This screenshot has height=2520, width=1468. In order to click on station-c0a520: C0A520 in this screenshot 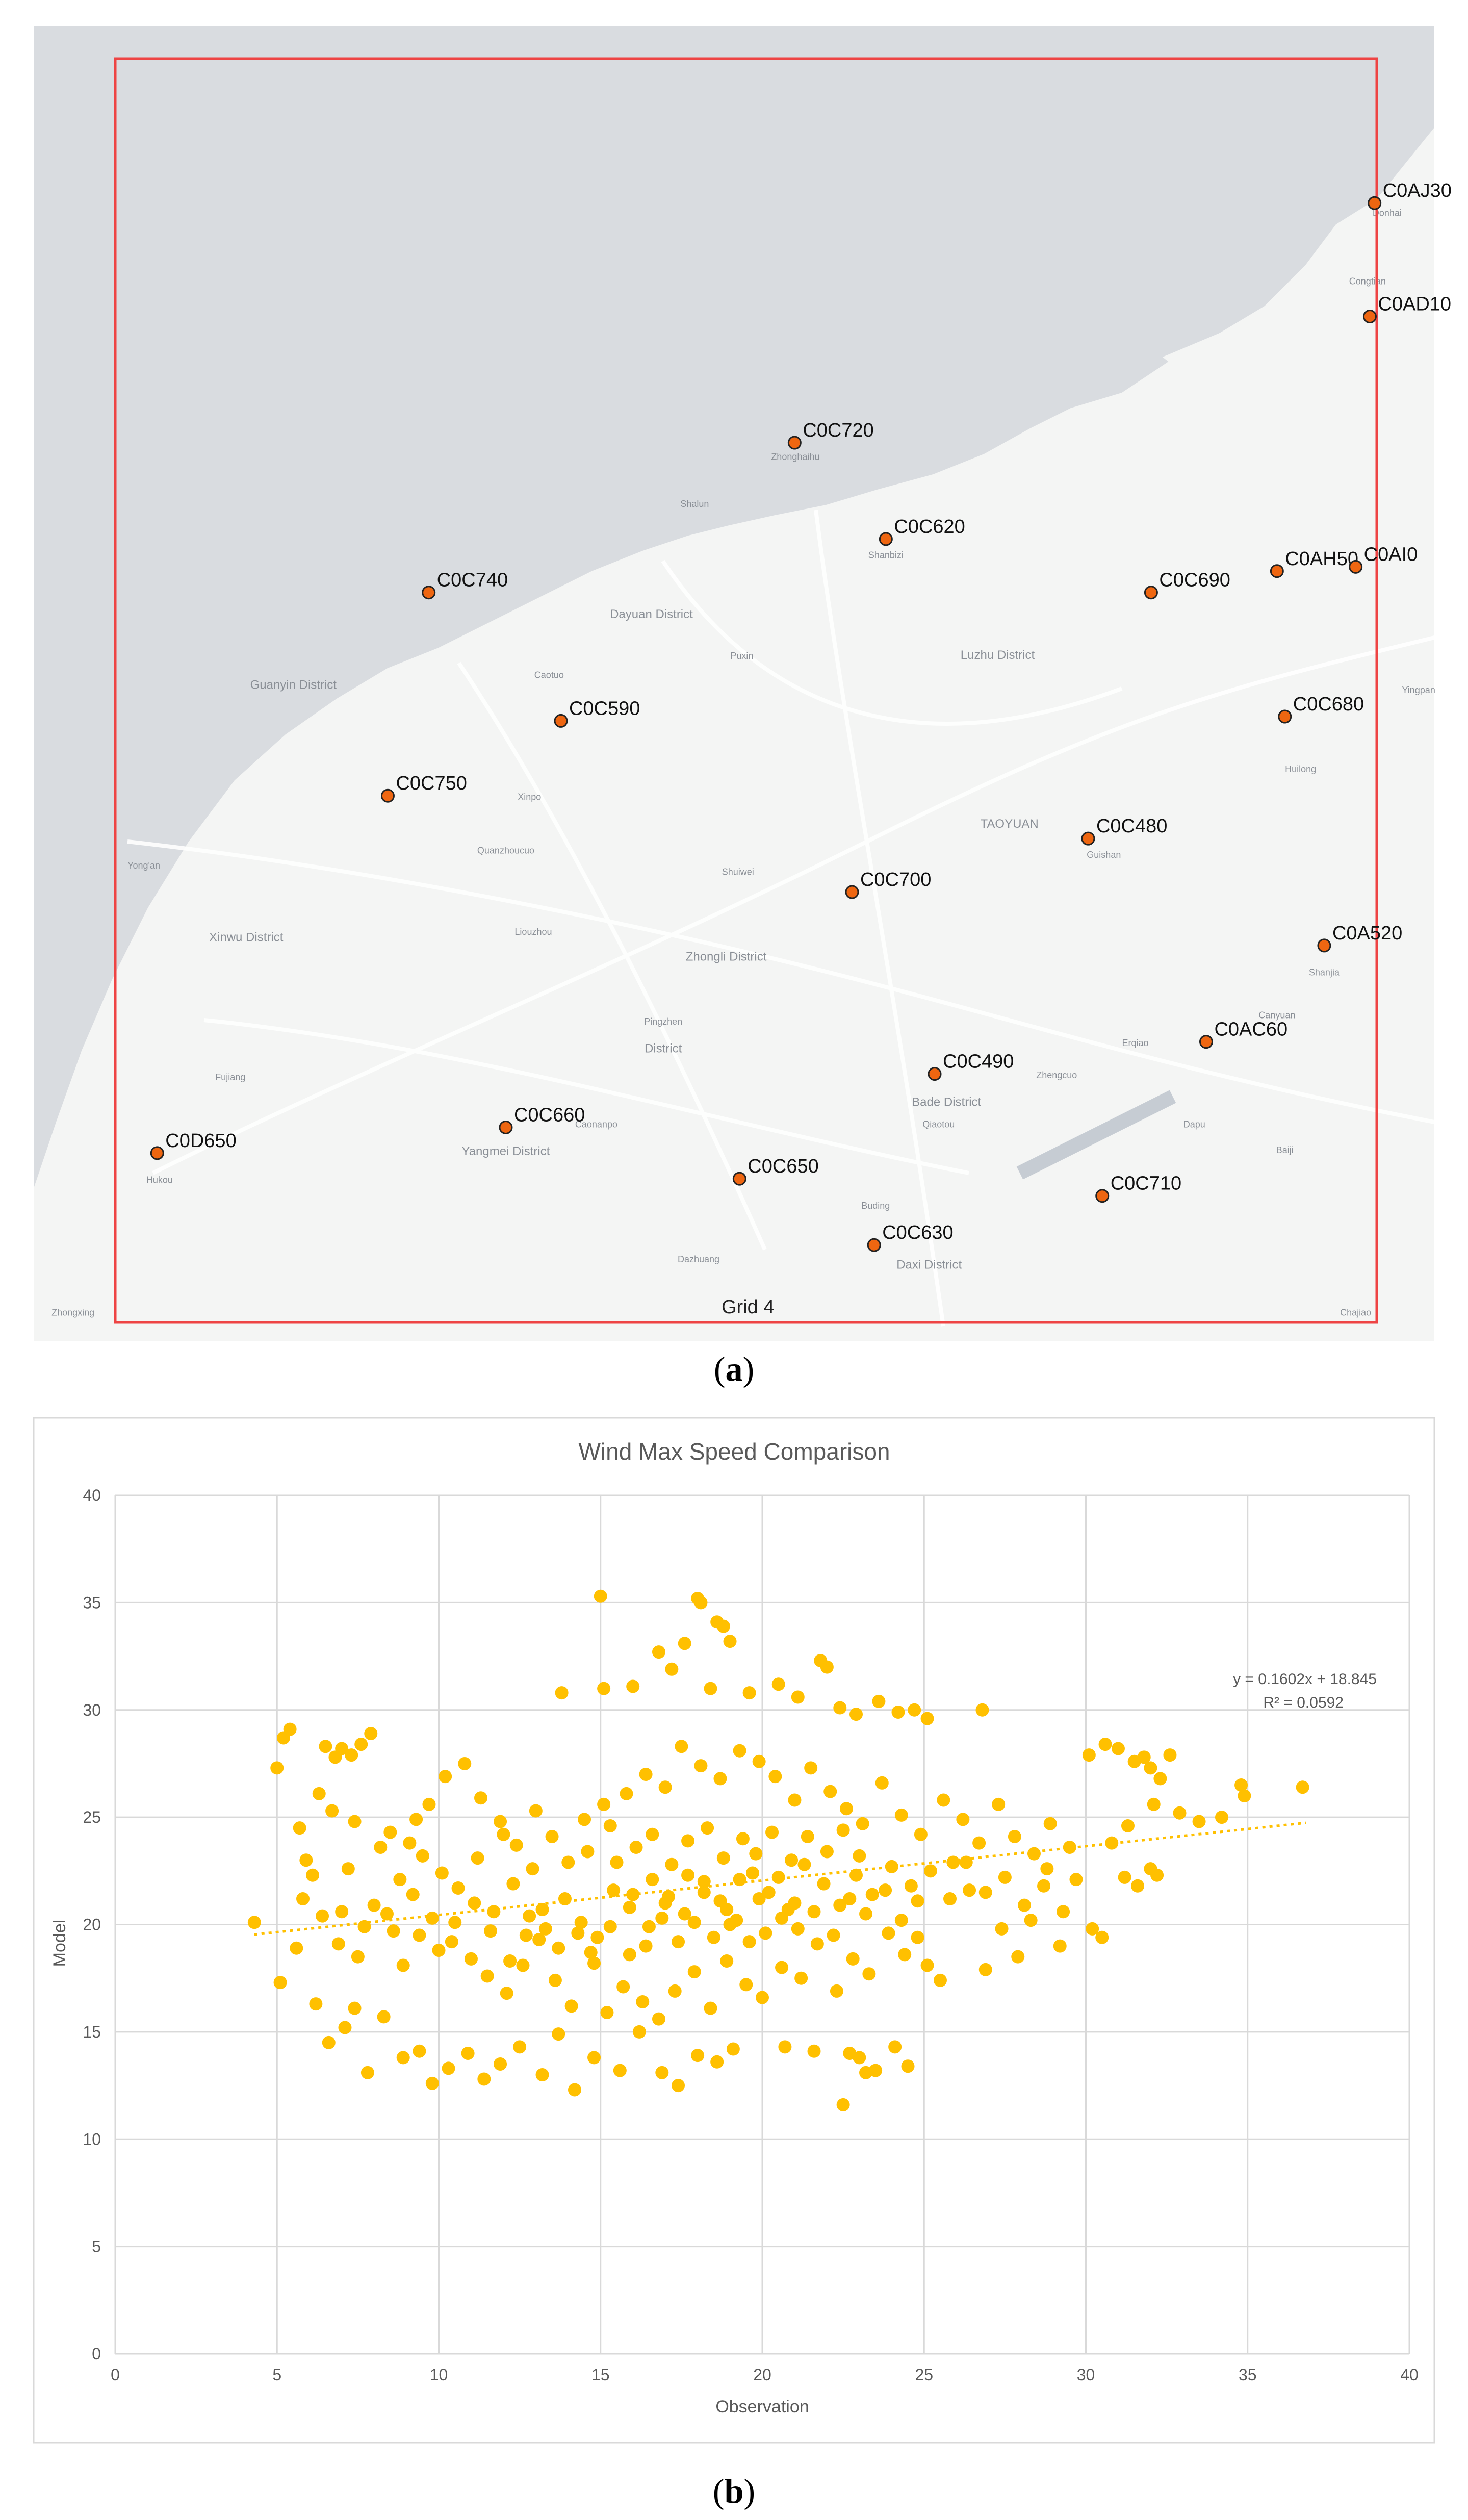, I will do `click(1359, 938)`.